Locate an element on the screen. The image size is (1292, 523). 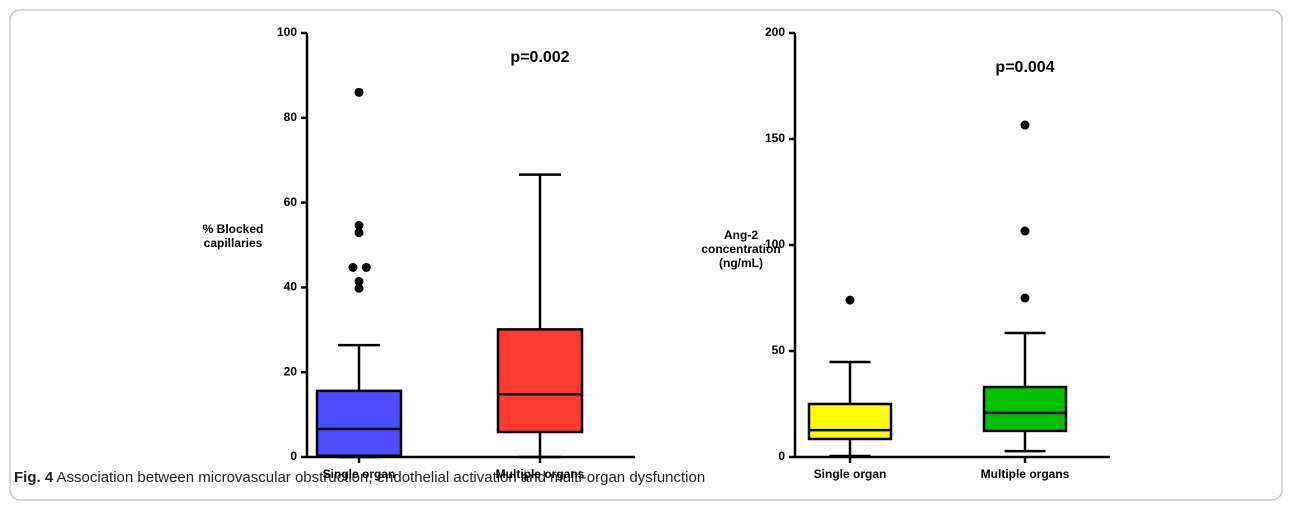
caption-label: Fig. 4 is located at coordinates (34, 477).